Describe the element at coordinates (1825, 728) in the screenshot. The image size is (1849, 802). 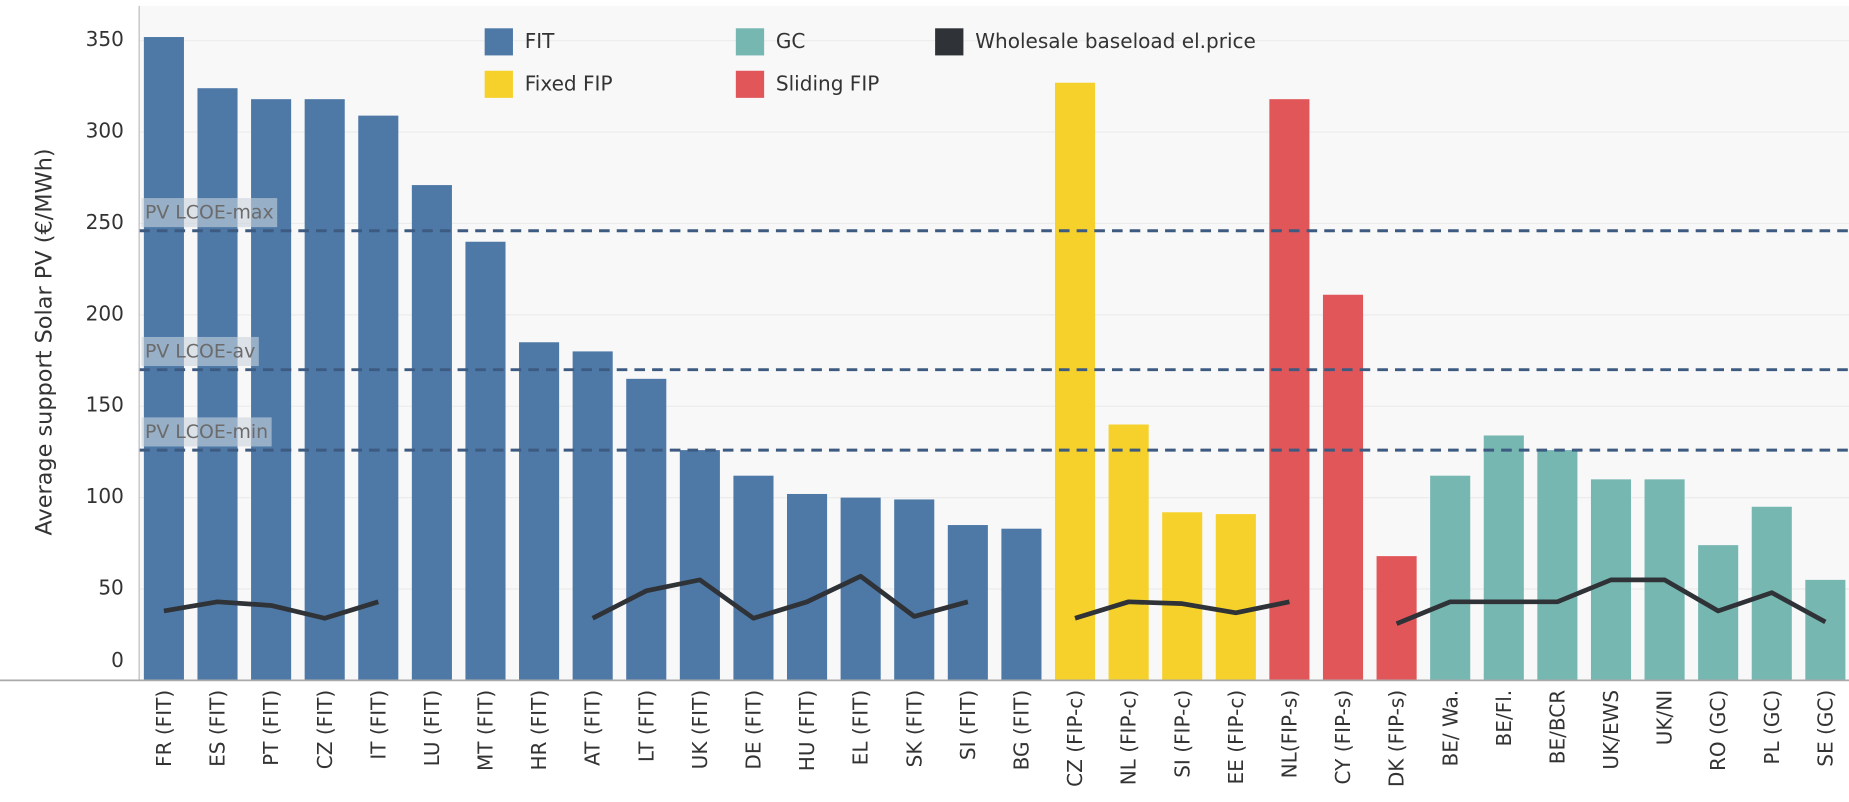
I see `x-tick-label: SE (GC)` at that location.